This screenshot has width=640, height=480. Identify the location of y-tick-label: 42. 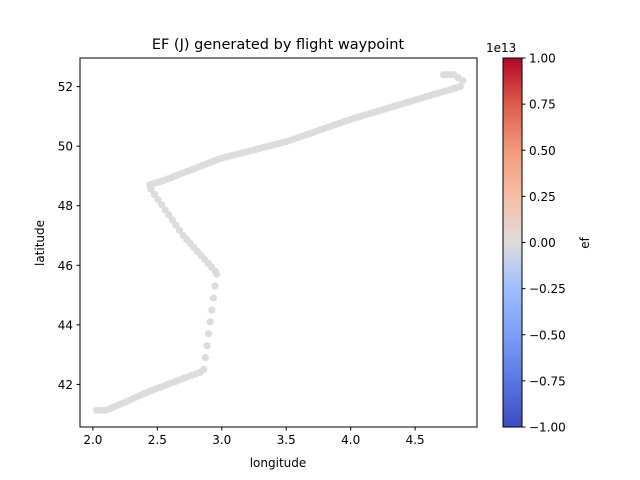
(65, 385).